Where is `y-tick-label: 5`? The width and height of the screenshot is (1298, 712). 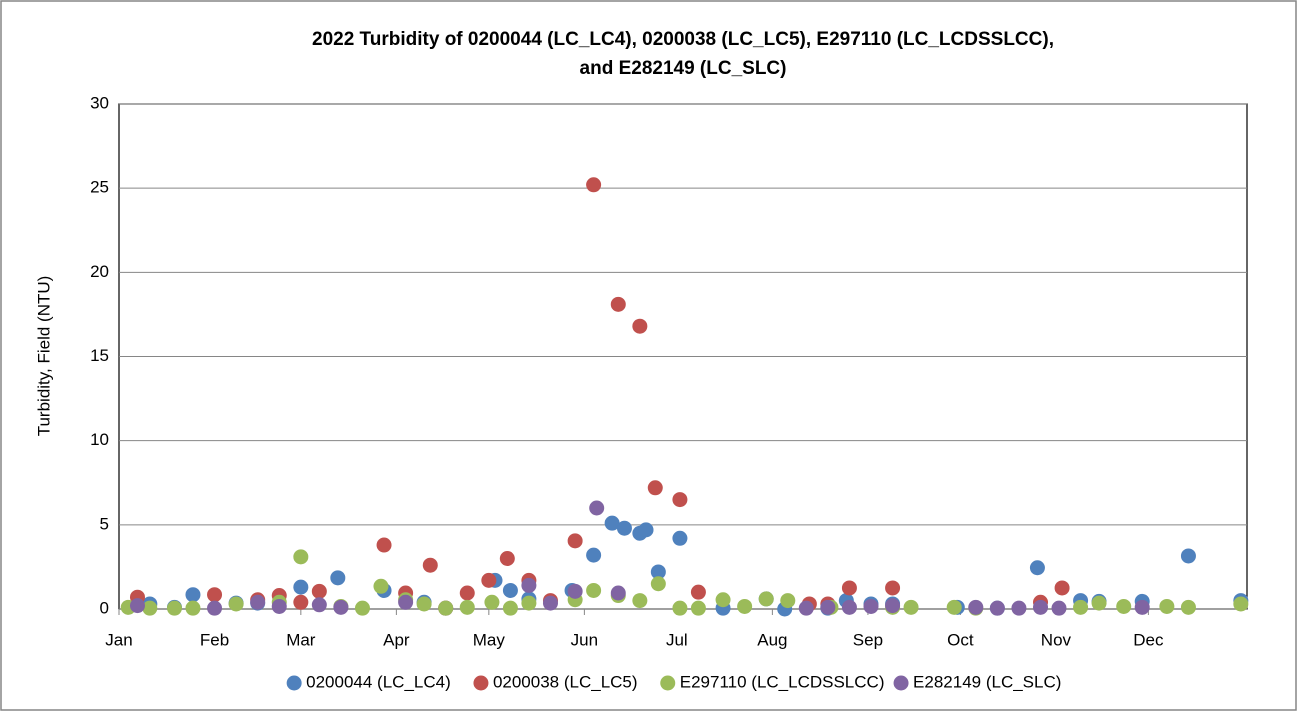
y-tick-label: 5 is located at coordinates (104, 523).